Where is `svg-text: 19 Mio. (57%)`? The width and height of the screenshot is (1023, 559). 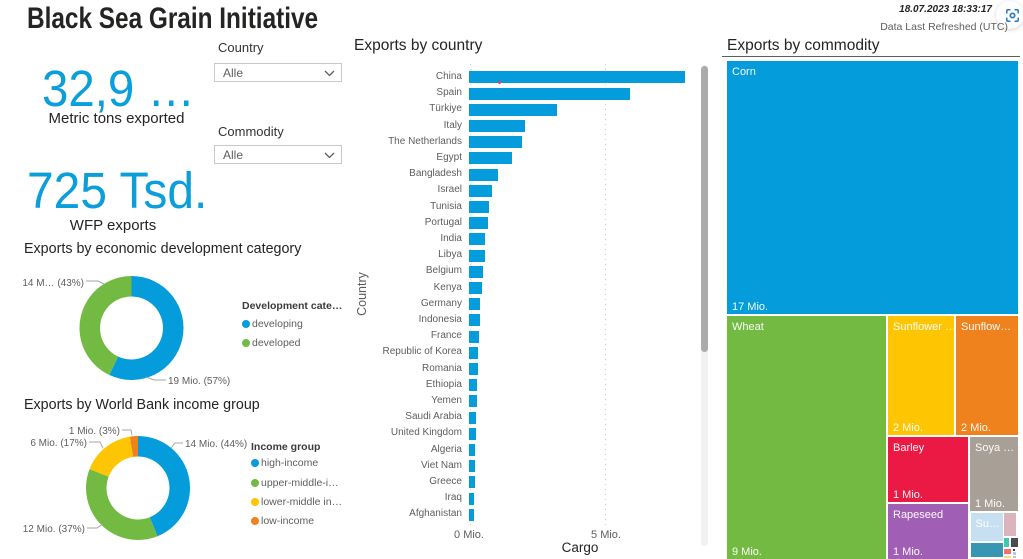 svg-text: 19 Mio. (57%) is located at coordinates (199, 381).